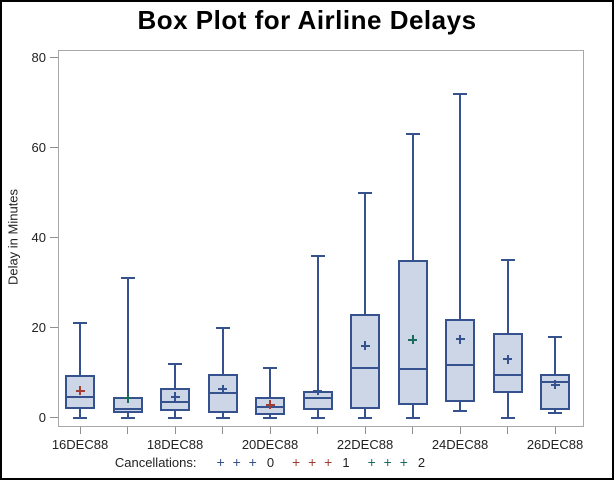 This screenshot has width=614, height=480. Describe the element at coordinates (460, 444) in the screenshot. I see `x-tick-label: 24DEC88` at that location.